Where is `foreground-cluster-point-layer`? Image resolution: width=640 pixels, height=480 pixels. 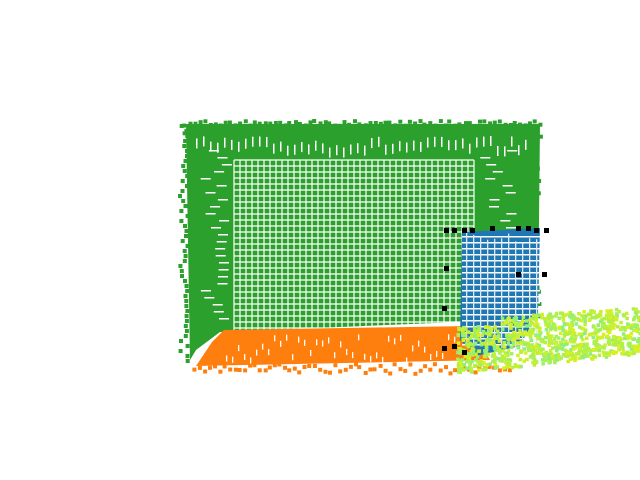
foreground-cluster-point-layer is located at coordinates (548, 341).